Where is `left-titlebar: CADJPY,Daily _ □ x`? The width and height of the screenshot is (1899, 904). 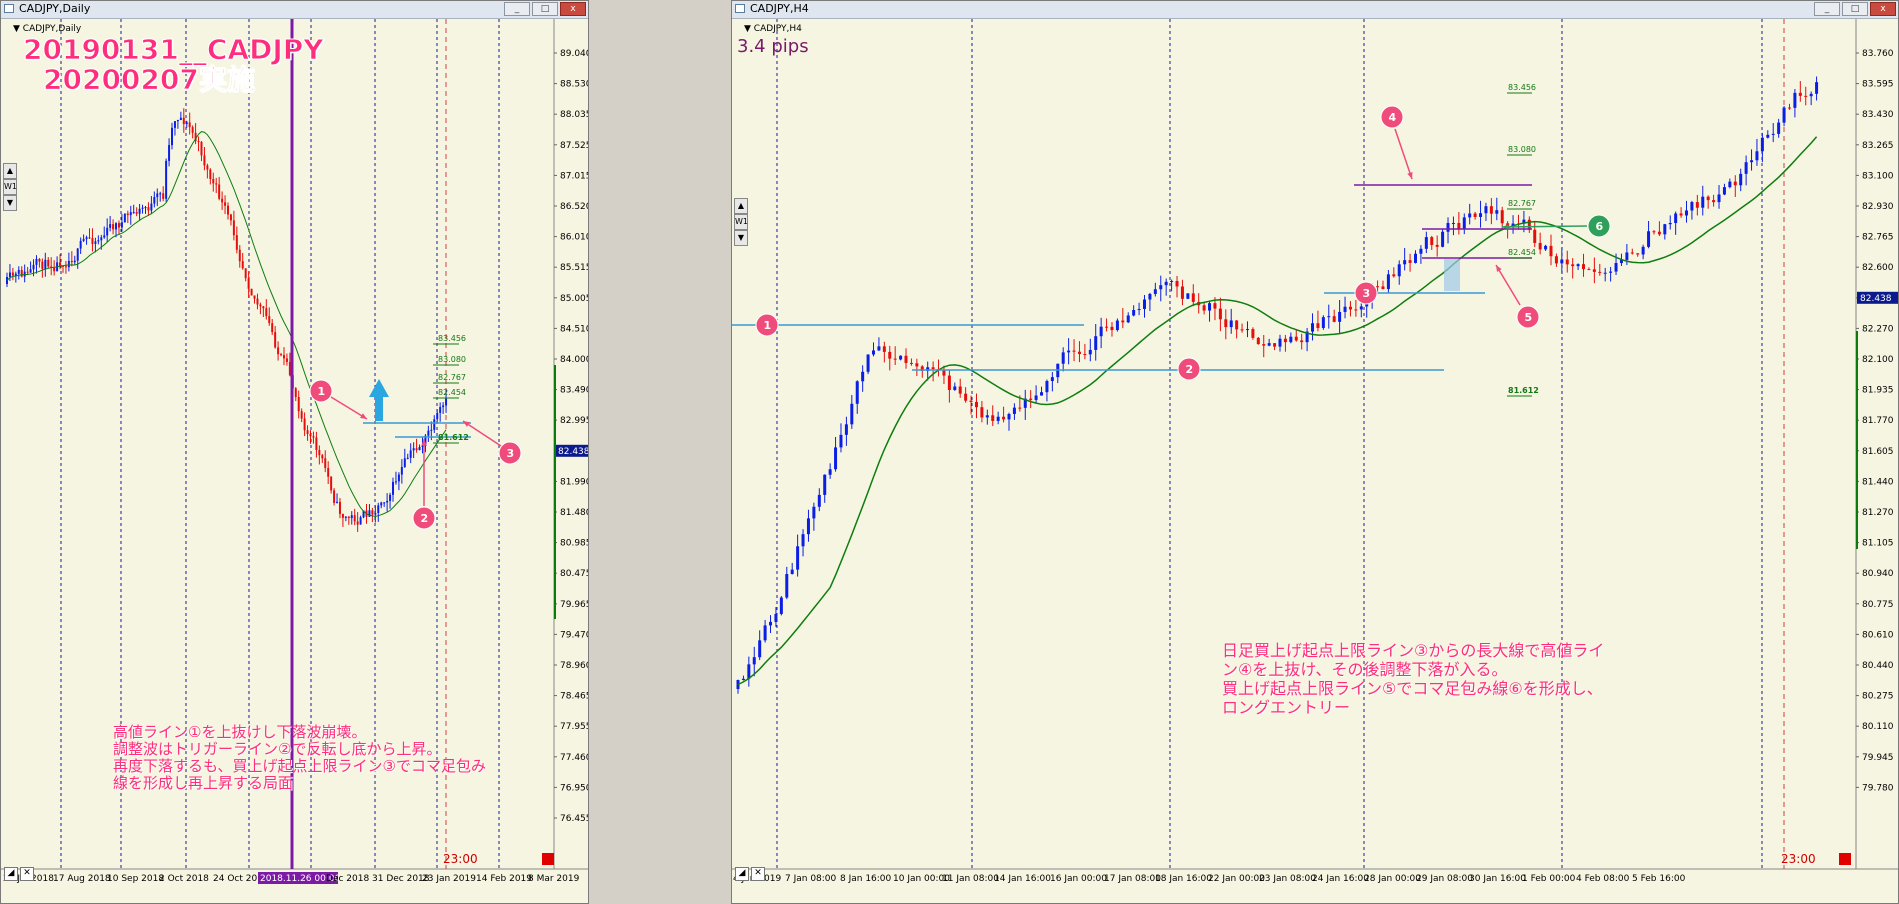
left-titlebar: CADJPY,Daily _ □ x is located at coordinates (294, 10).